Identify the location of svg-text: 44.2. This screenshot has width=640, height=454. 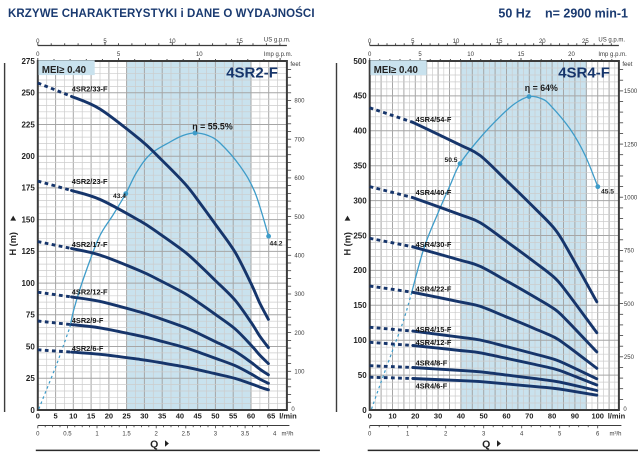
(276, 244).